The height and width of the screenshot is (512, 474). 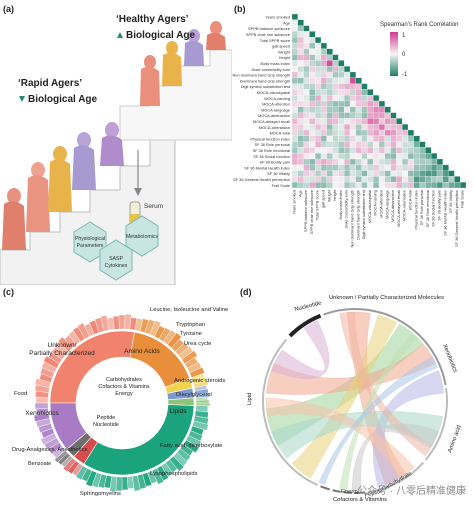 What do you see at coordinates (62, 345) in the screenshot?
I see `label-unknown-1: Unknown/` at bounding box center [62, 345].